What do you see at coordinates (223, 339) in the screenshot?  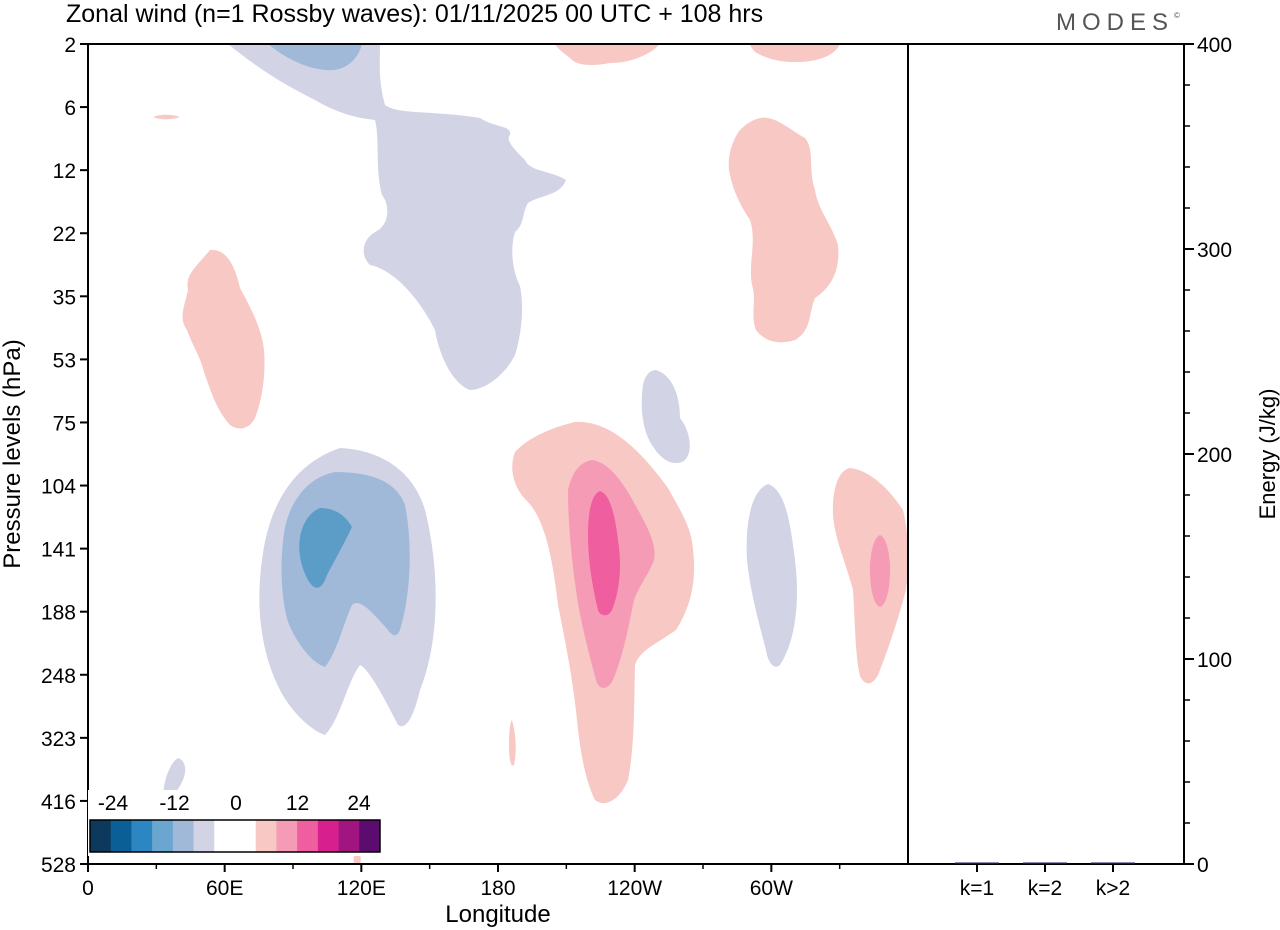 I see `contour-pos-left` at bounding box center [223, 339].